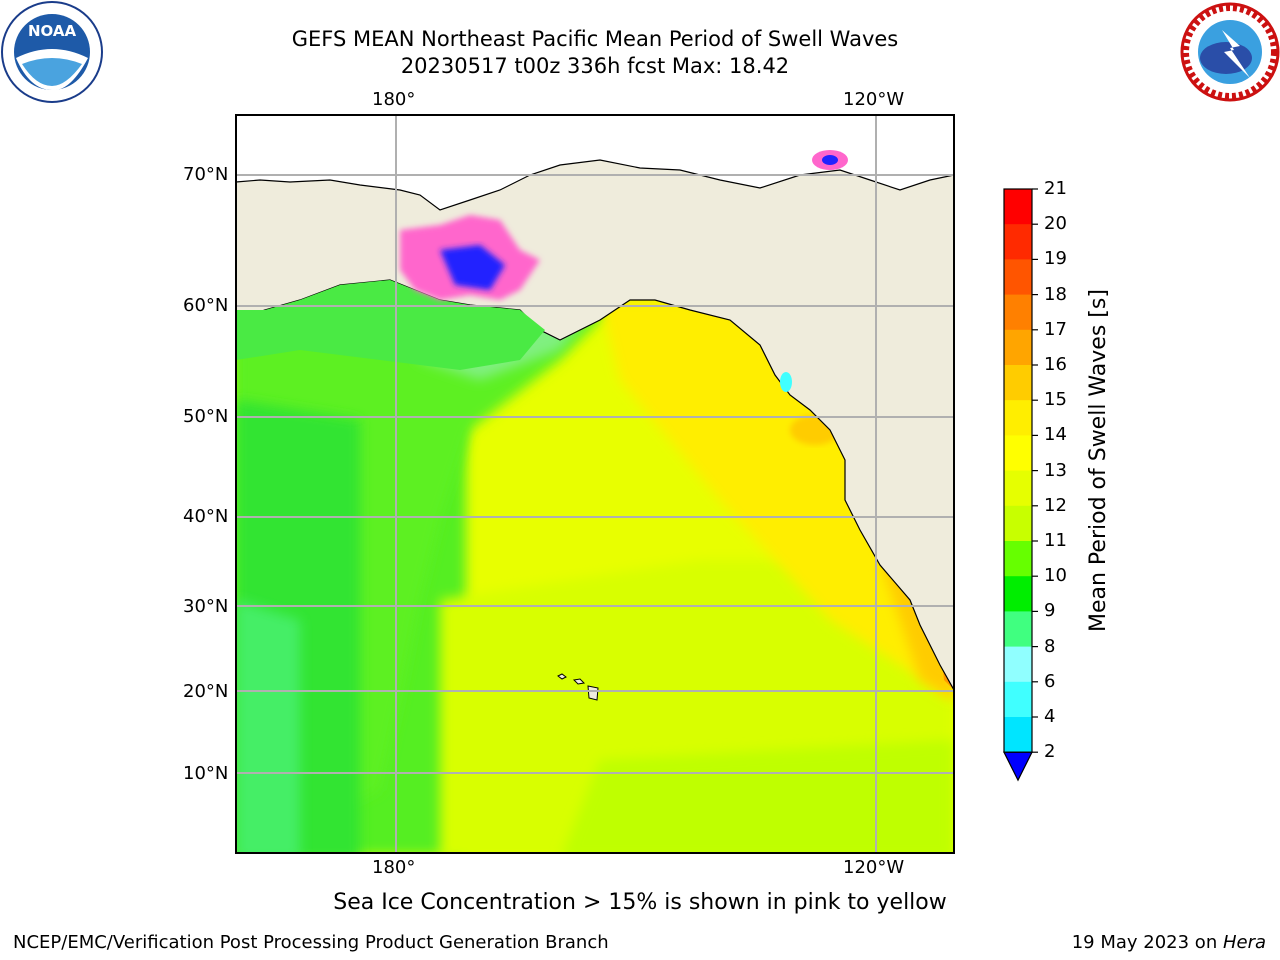 The width and height of the screenshot is (1280, 960). Describe the element at coordinates (1050, 646) in the screenshot. I see `colorbar-tick-label: 8` at that location.